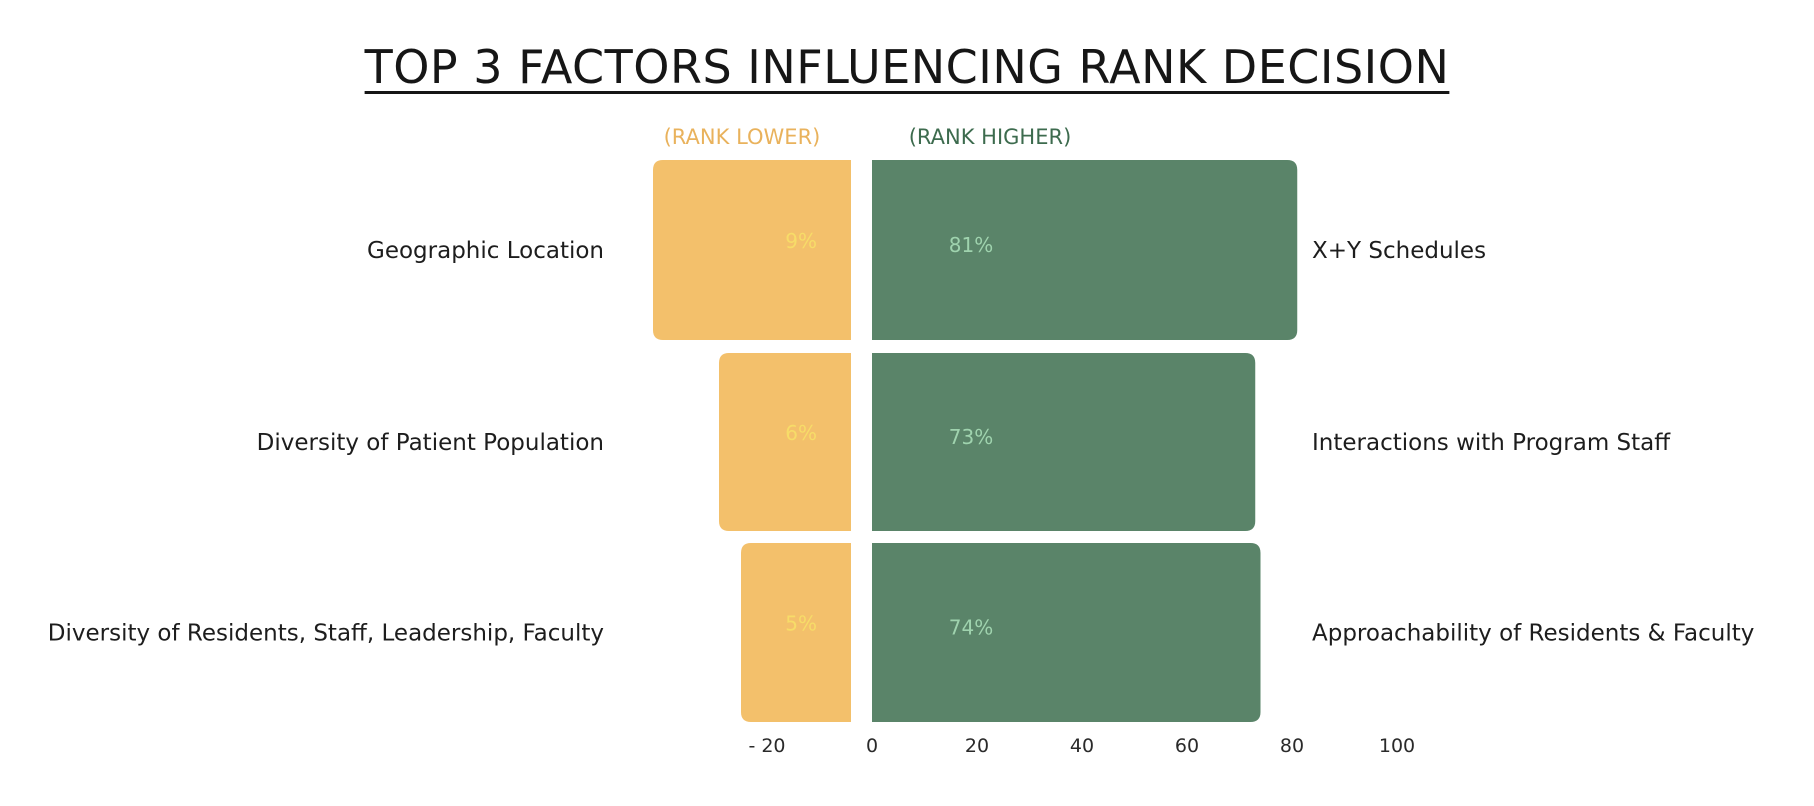 The width and height of the screenshot is (1814, 806). What do you see at coordinates (1399, 251) in the screenshot?
I see `category-label-rank-higher: X+Y Schedules` at bounding box center [1399, 251].